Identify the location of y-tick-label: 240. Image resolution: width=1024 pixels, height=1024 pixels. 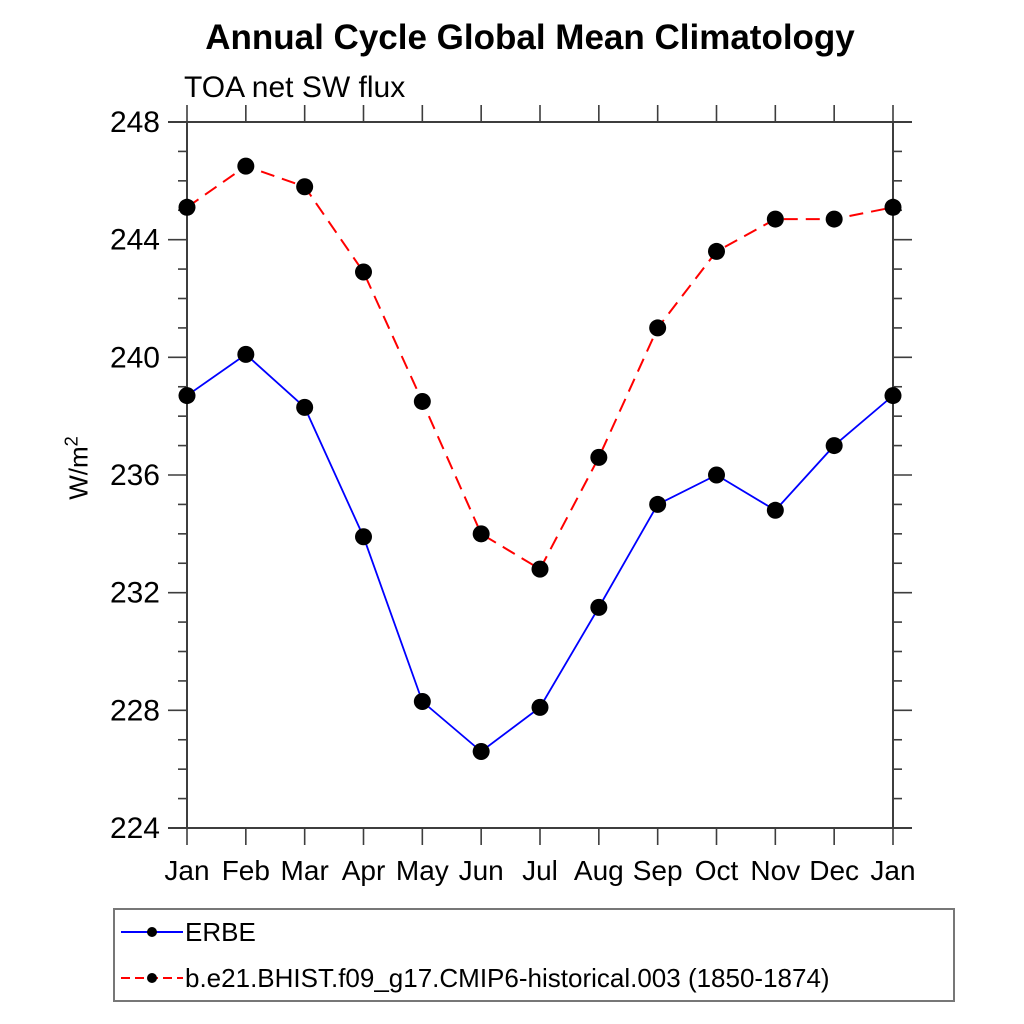
(135, 357).